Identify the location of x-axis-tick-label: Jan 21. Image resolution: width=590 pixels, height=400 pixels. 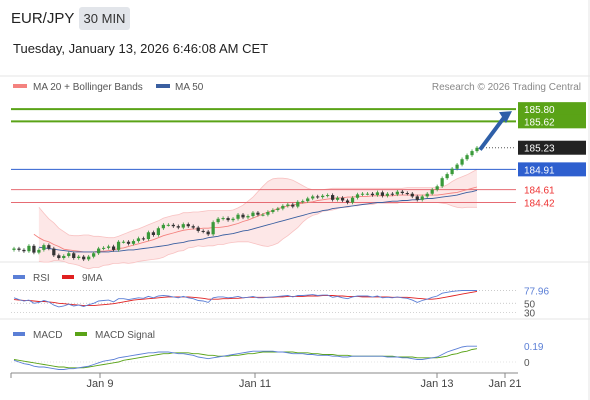
(504, 384).